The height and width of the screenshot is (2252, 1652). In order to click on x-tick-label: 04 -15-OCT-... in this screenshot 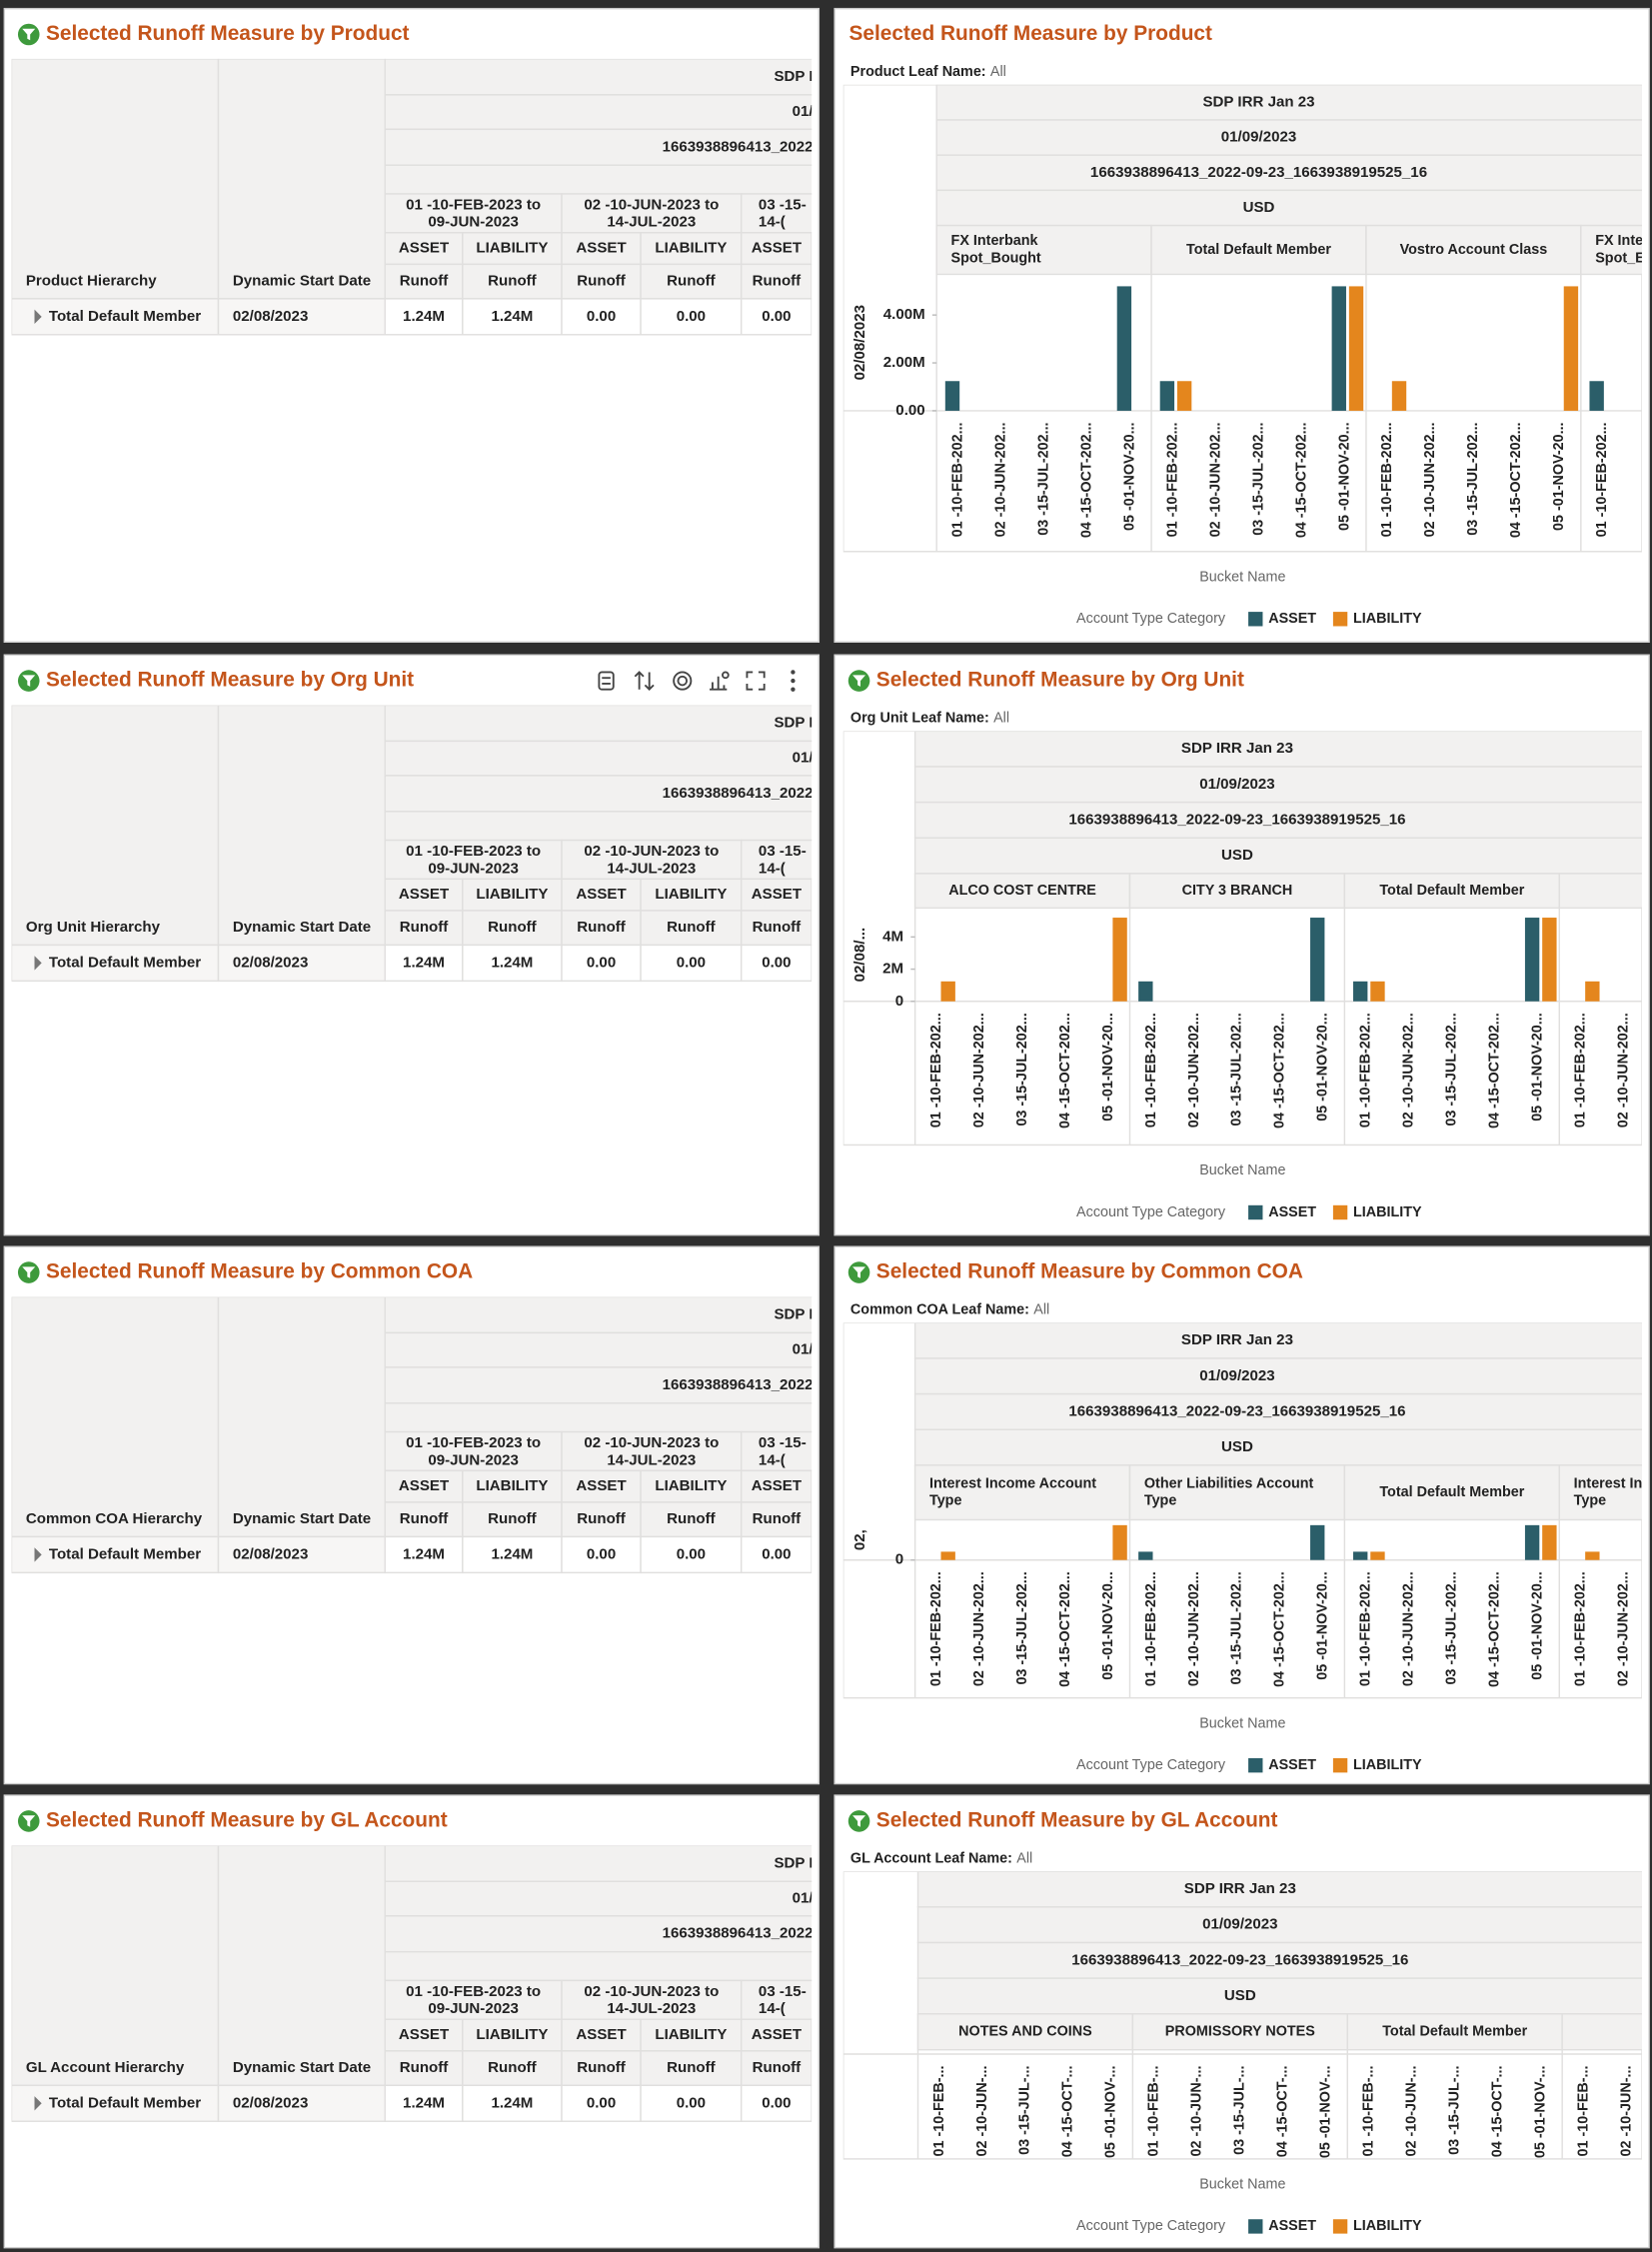, I will do `click(1068, 2111)`.